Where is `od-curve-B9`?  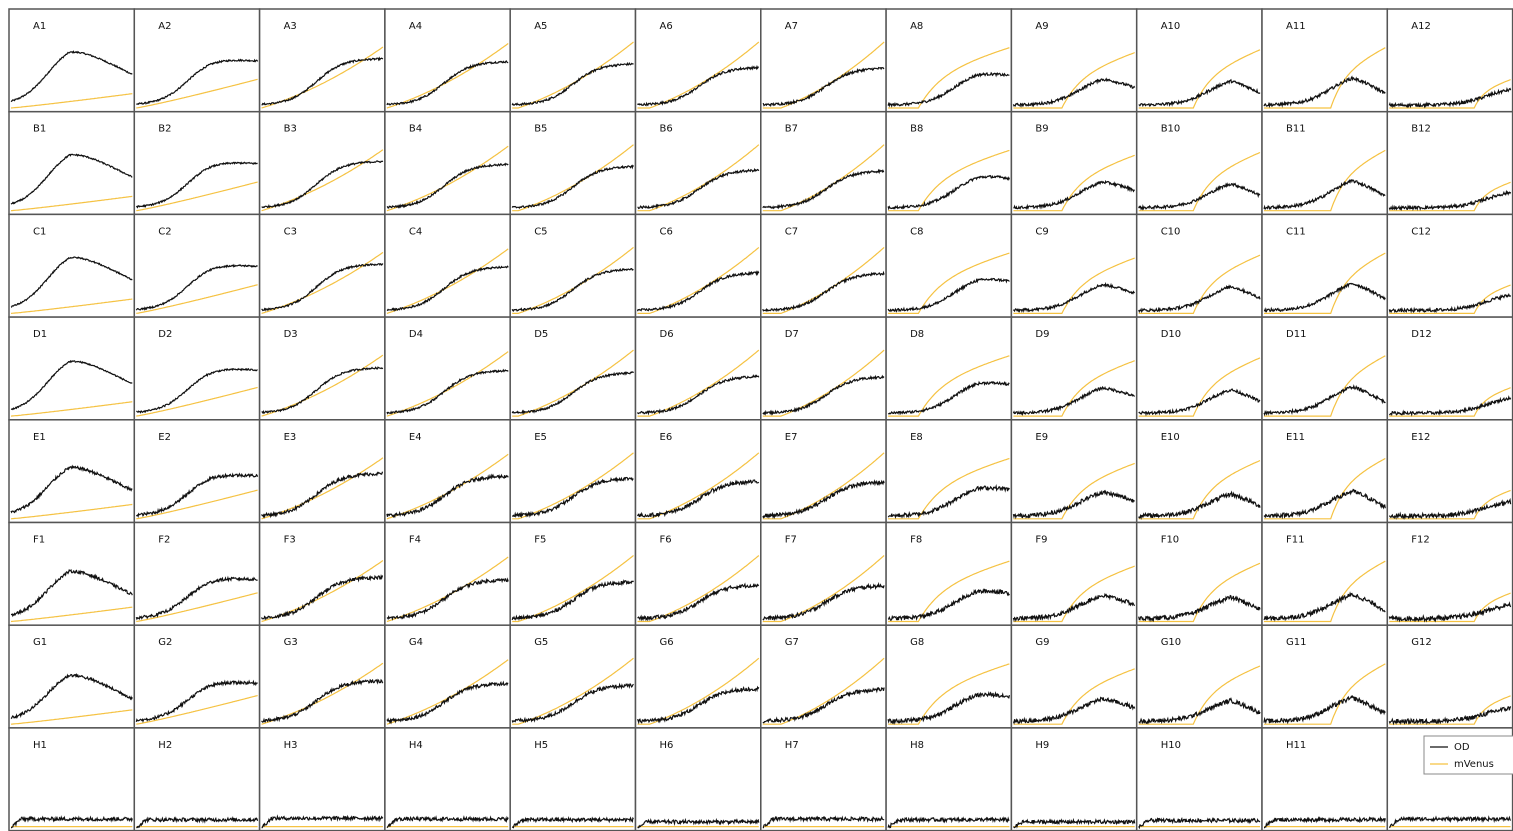
od-curve-B9 is located at coordinates (1074, 195).